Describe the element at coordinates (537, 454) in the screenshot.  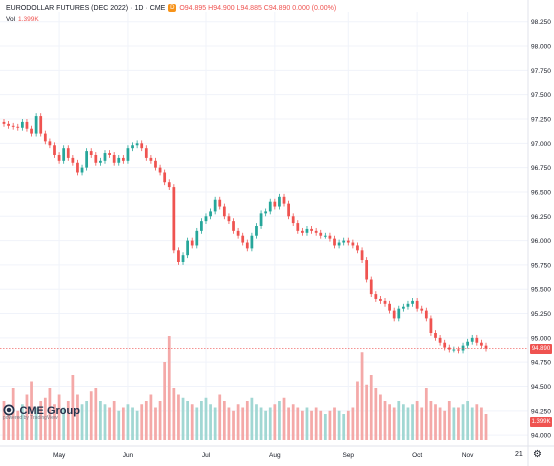
I see `gear-icon: ⚙` at that location.